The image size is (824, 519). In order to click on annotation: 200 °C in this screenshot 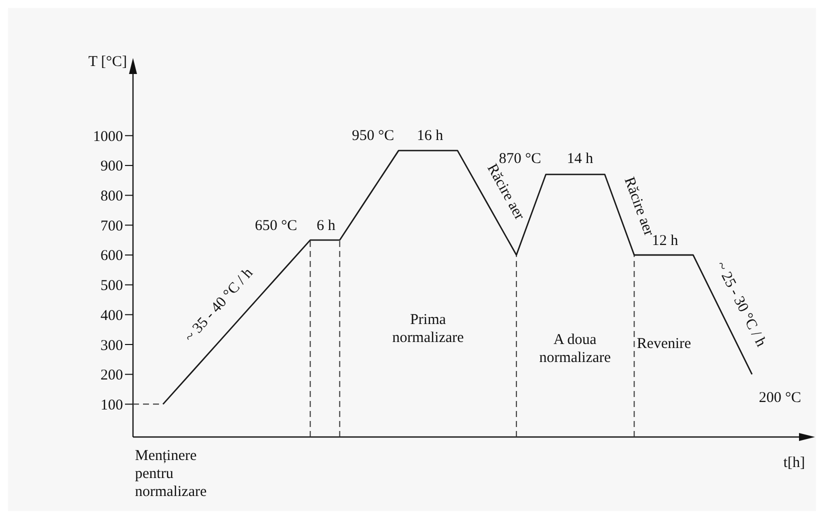, I will do `click(780, 398)`.